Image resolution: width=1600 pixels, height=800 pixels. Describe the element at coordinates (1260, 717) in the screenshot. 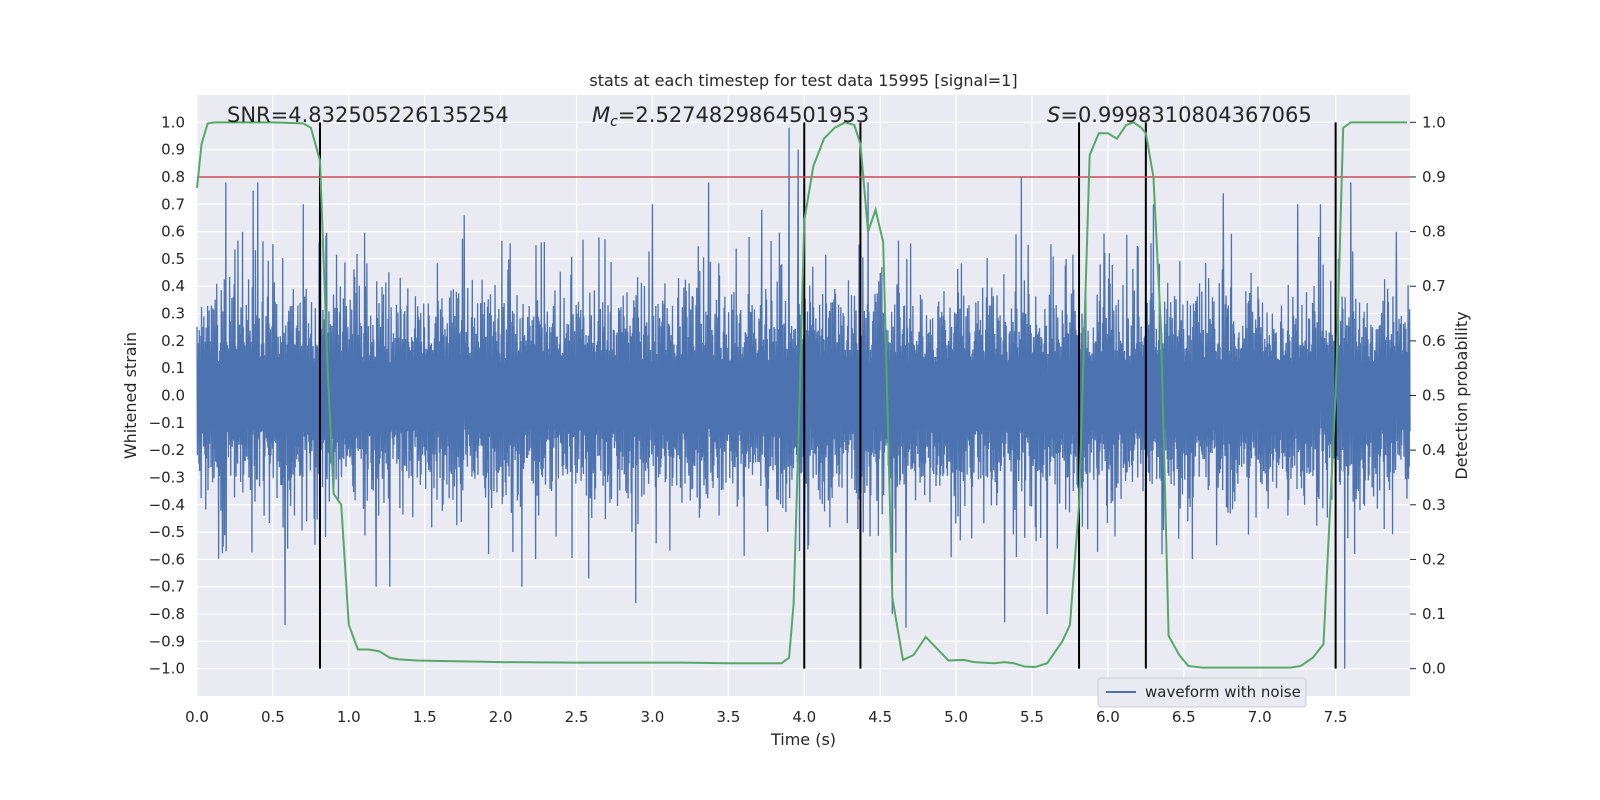

I see `x-tick-label: 7.0` at that location.